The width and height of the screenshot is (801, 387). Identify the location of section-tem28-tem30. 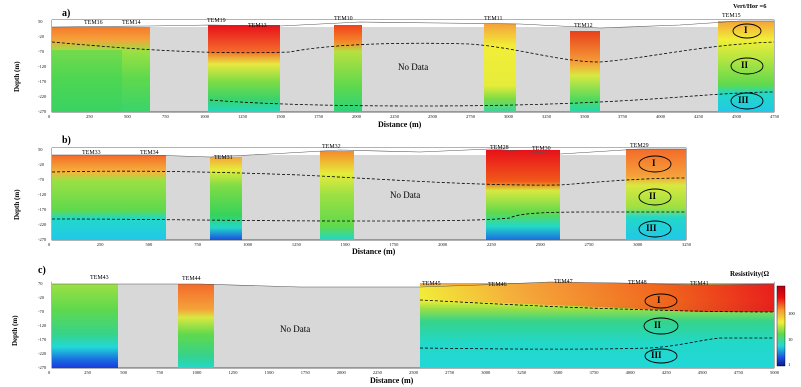
(523, 195).